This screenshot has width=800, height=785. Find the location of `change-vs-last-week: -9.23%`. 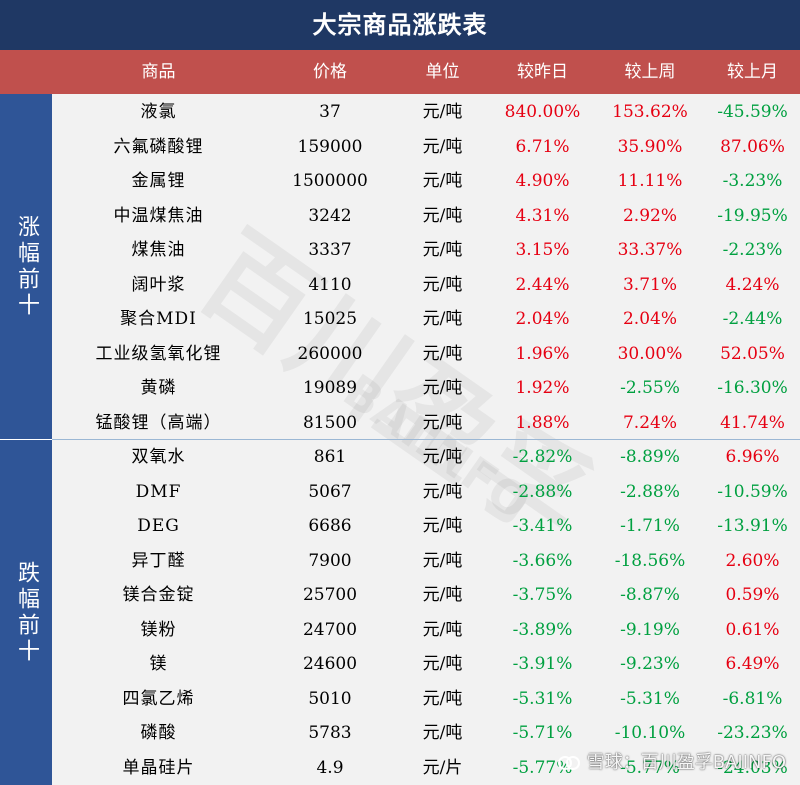

change-vs-last-week: -9.23% is located at coordinates (650, 664).